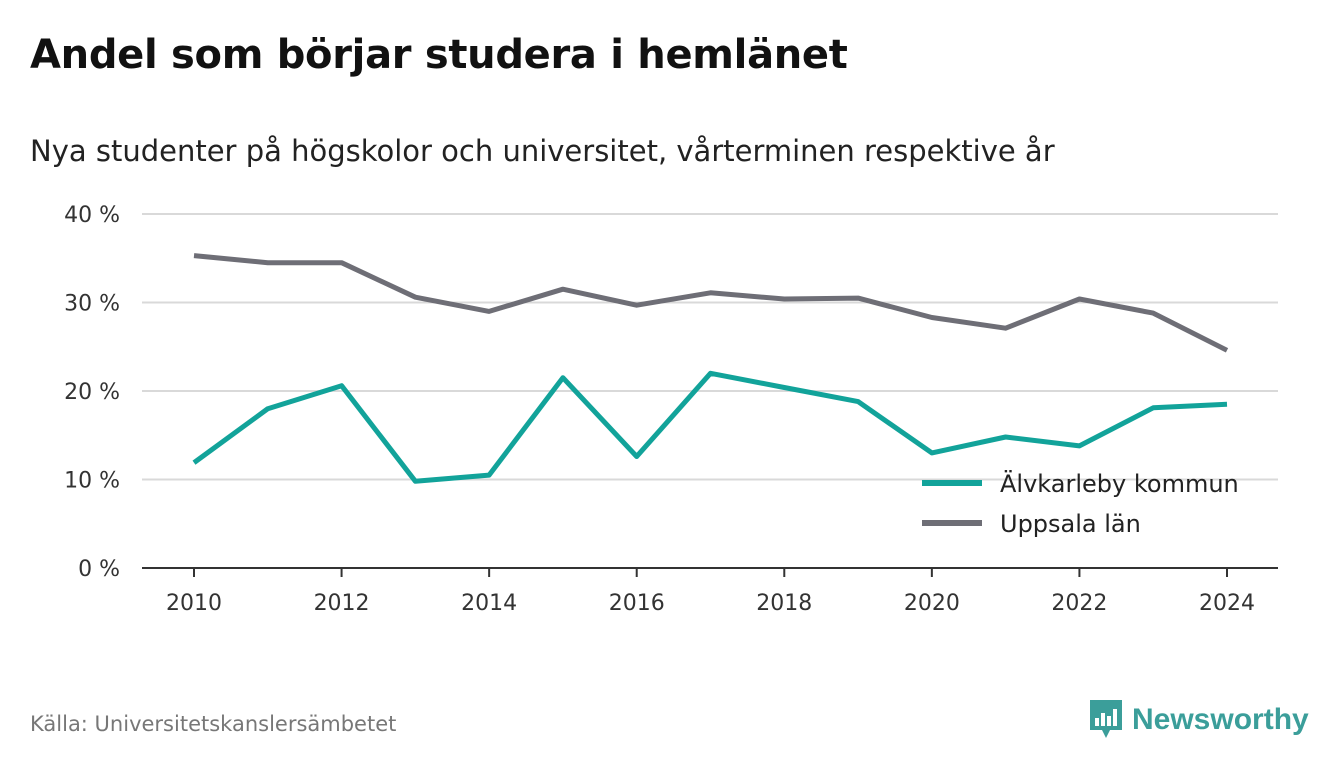  What do you see at coordinates (784, 603) in the screenshot?
I see `x-tick-label: 2018` at bounding box center [784, 603].